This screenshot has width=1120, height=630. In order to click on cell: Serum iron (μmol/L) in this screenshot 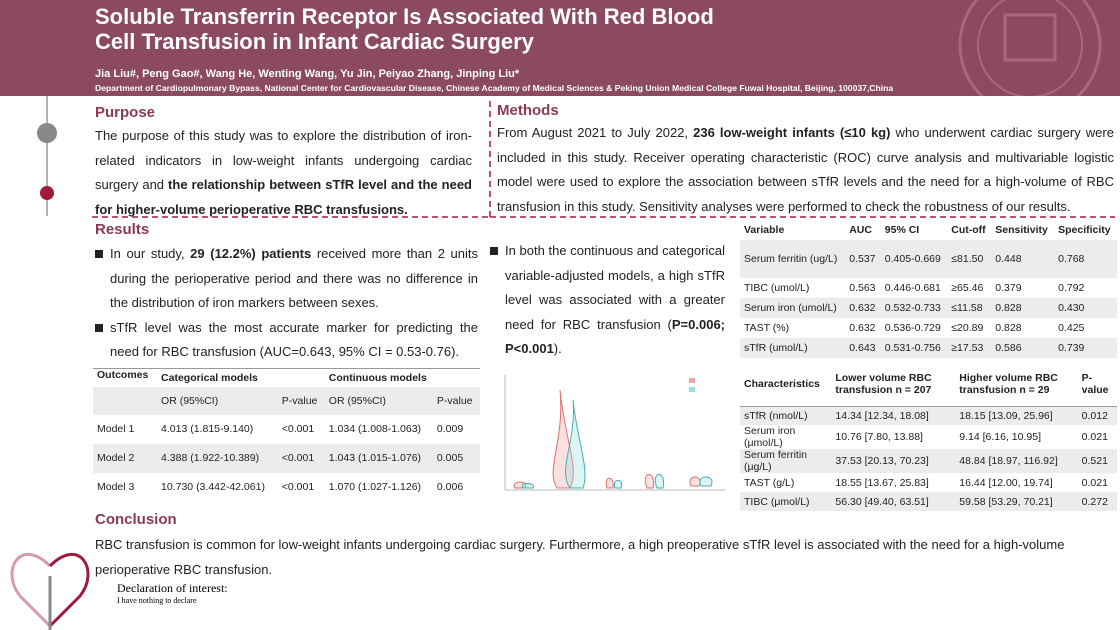, I will do `click(770, 437)`.